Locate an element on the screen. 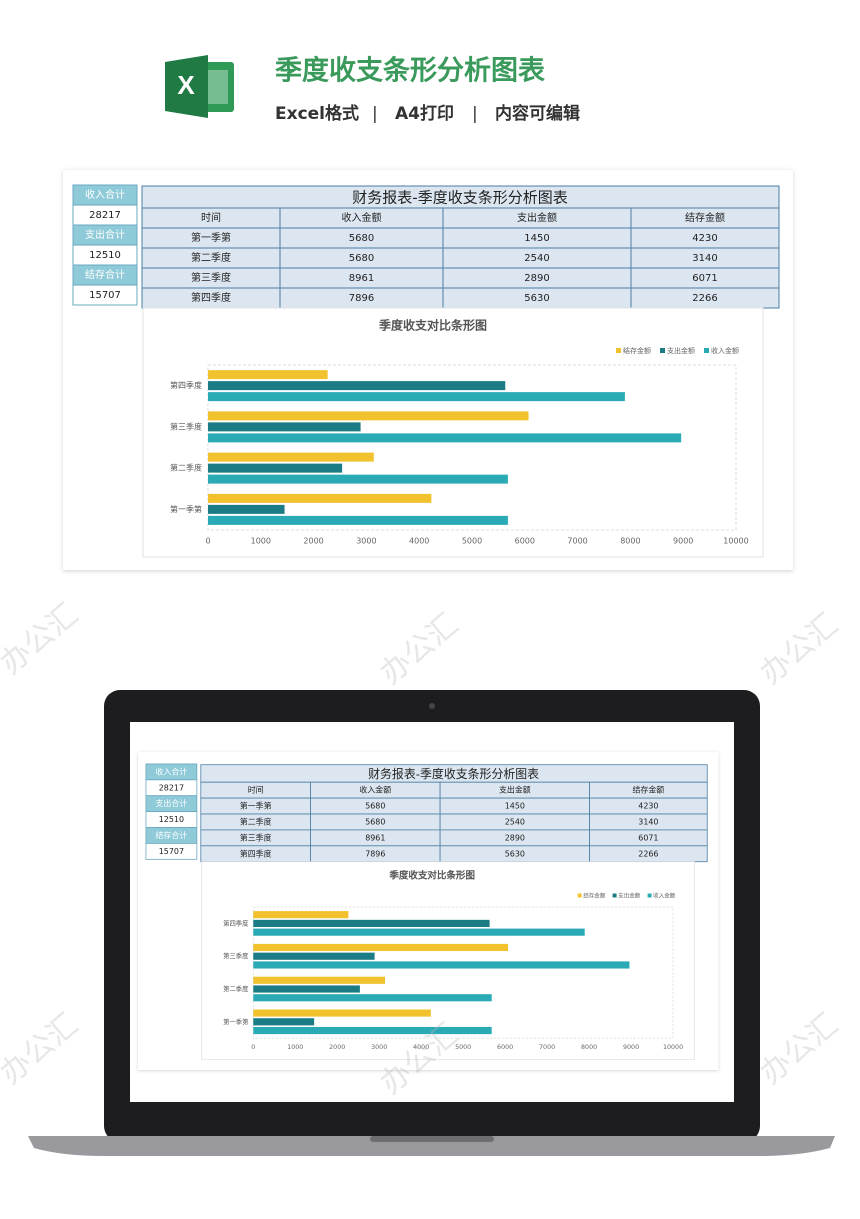  table-value: 6071 is located at coordinates (704, 278).